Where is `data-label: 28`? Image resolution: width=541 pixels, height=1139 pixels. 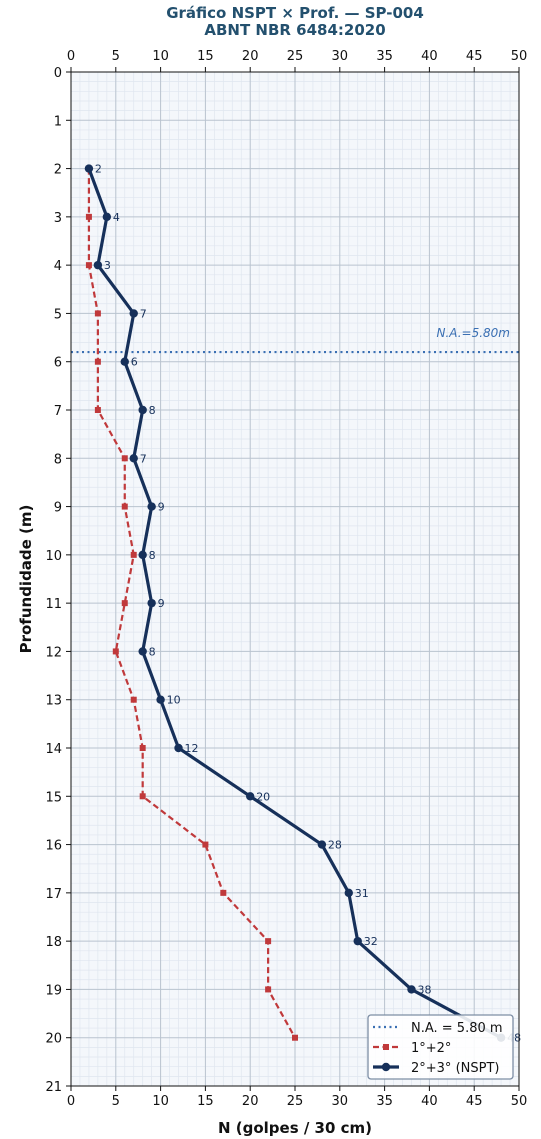
data-label: 28 is located at coordinates (335, 845).